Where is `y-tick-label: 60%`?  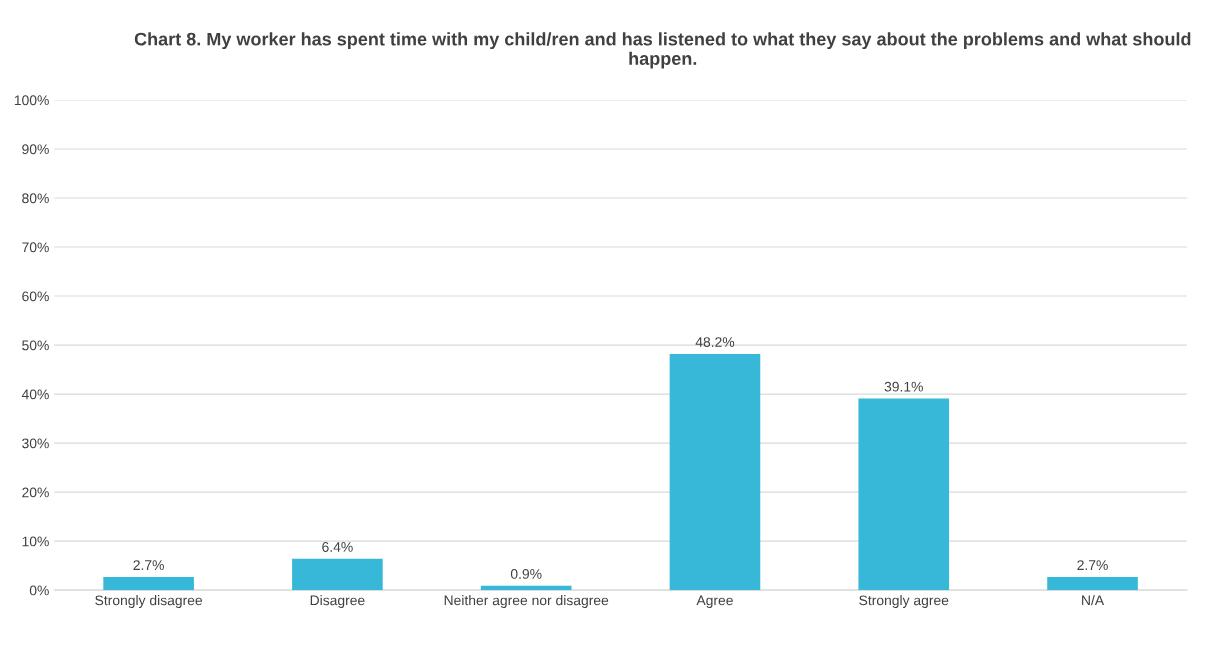 y-tick-label: 60% is located at coordinates (35, 296).